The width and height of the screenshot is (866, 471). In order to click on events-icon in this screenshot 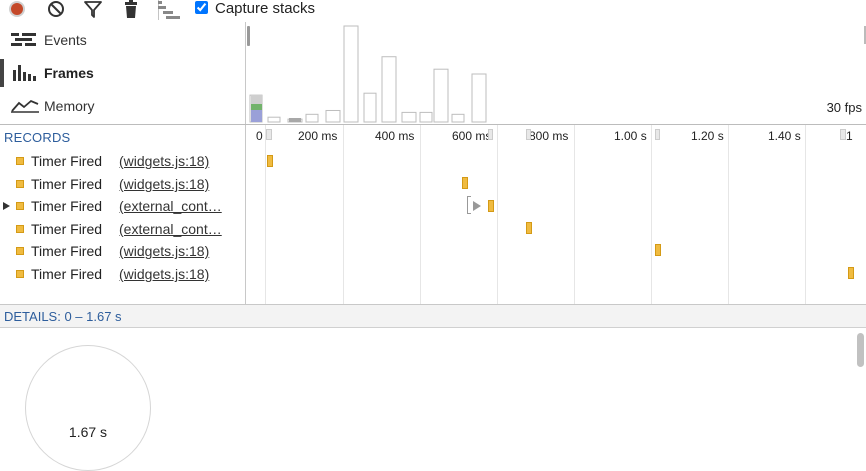, I will do `click(24, 42)`.